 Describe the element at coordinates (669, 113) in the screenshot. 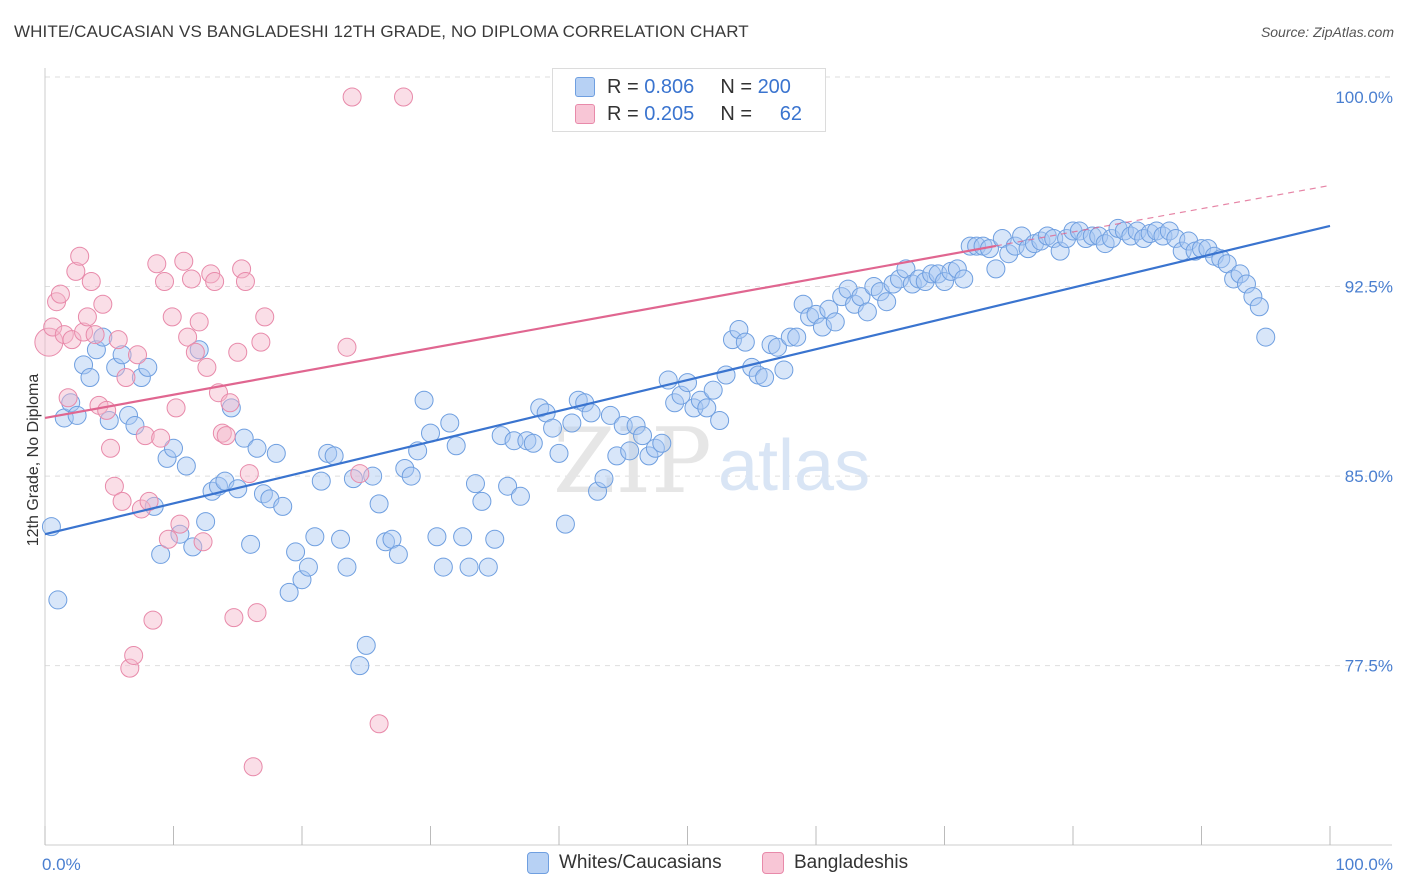

I see `legend-r-value: 0.205` at that location.